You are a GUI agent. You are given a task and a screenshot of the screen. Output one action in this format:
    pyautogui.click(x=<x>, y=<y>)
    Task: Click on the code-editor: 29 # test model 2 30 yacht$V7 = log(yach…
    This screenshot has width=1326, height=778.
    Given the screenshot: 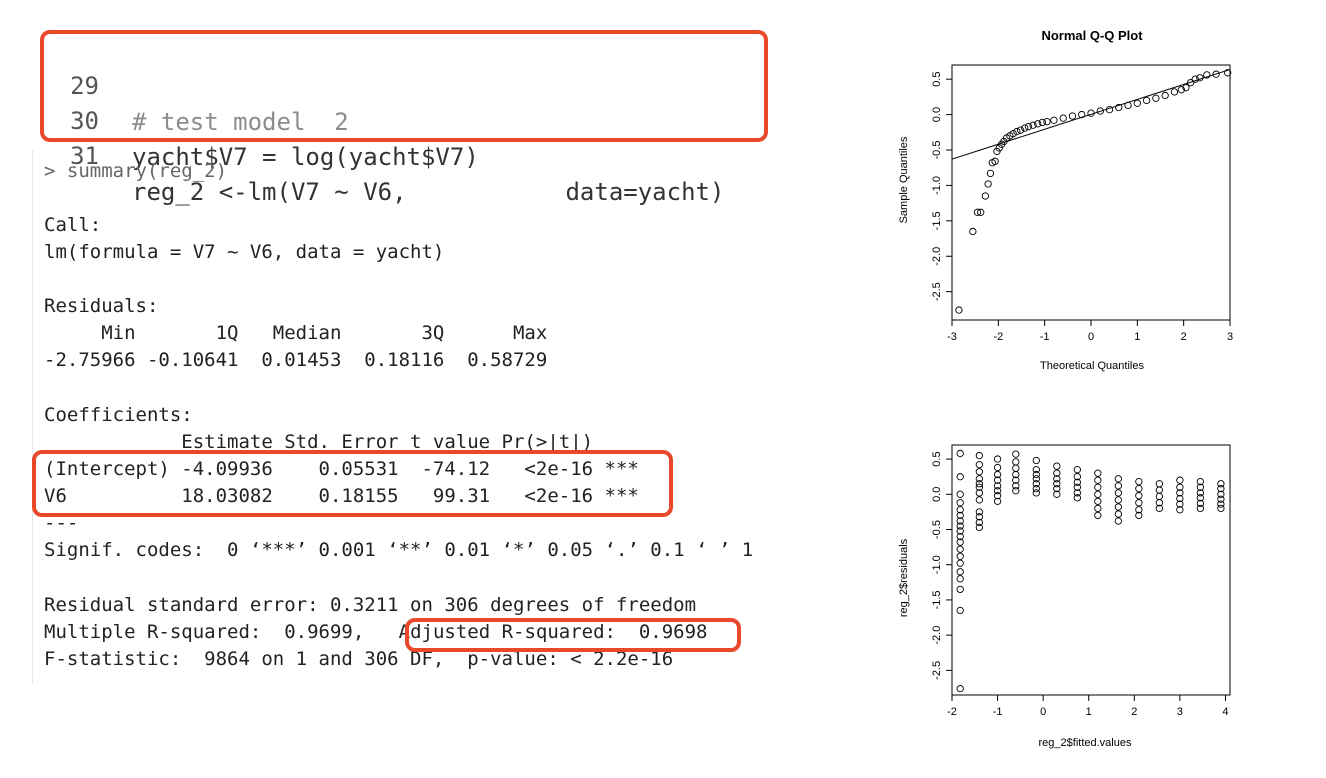 What is the action you would take?
    pyautogui.click(x=404, y=118)
    